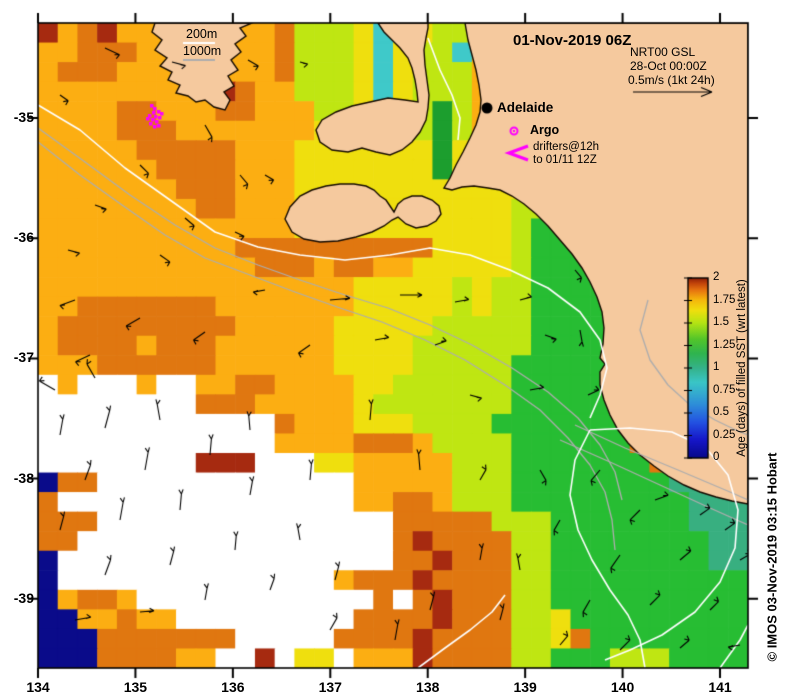  I want to click on colorbar-tick-label: 0, so click(716, 457).